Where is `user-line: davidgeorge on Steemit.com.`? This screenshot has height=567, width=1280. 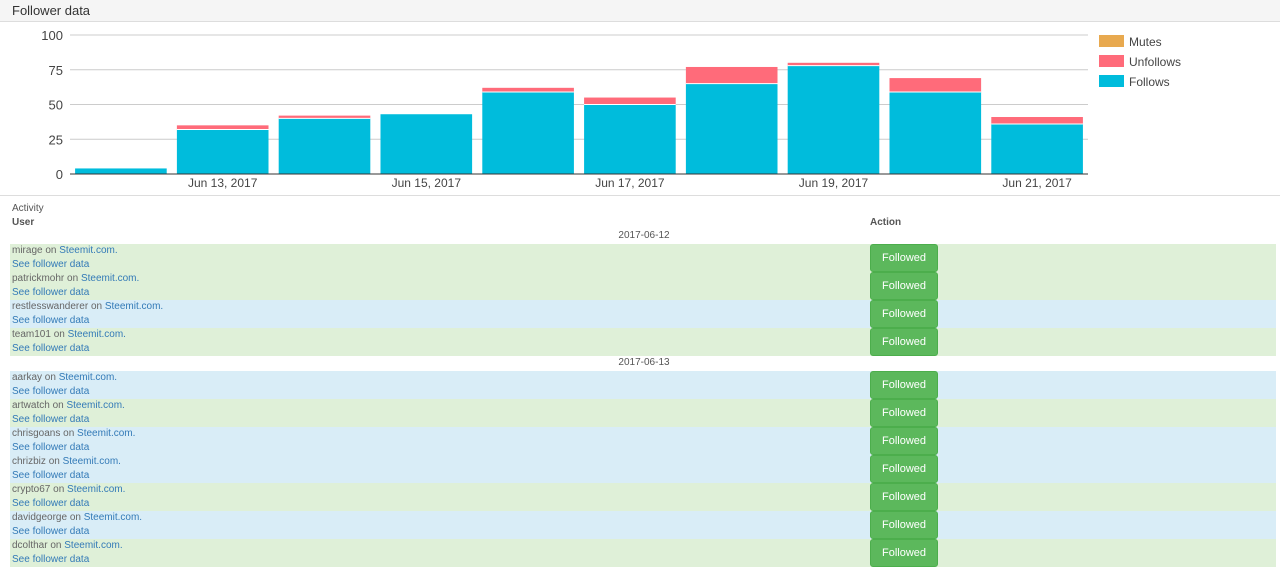
user-line: davidgeorge on Steemit.com. is located at coordinates (77, 517).